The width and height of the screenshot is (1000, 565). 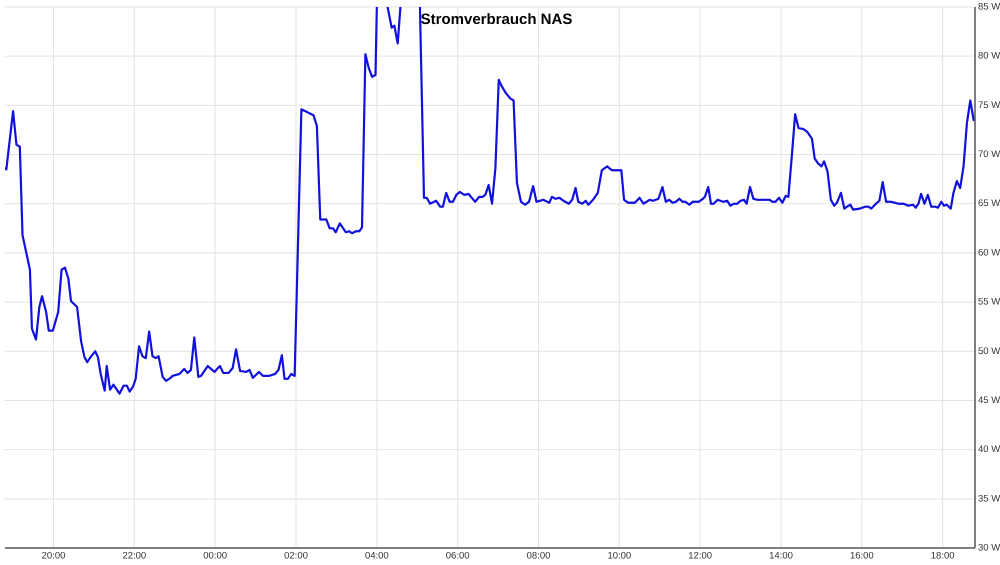 What do you see at coordinates (989, 252) in the screenshot?
I see `y-tick-label: 60 W` at bounding box center [989, 252].